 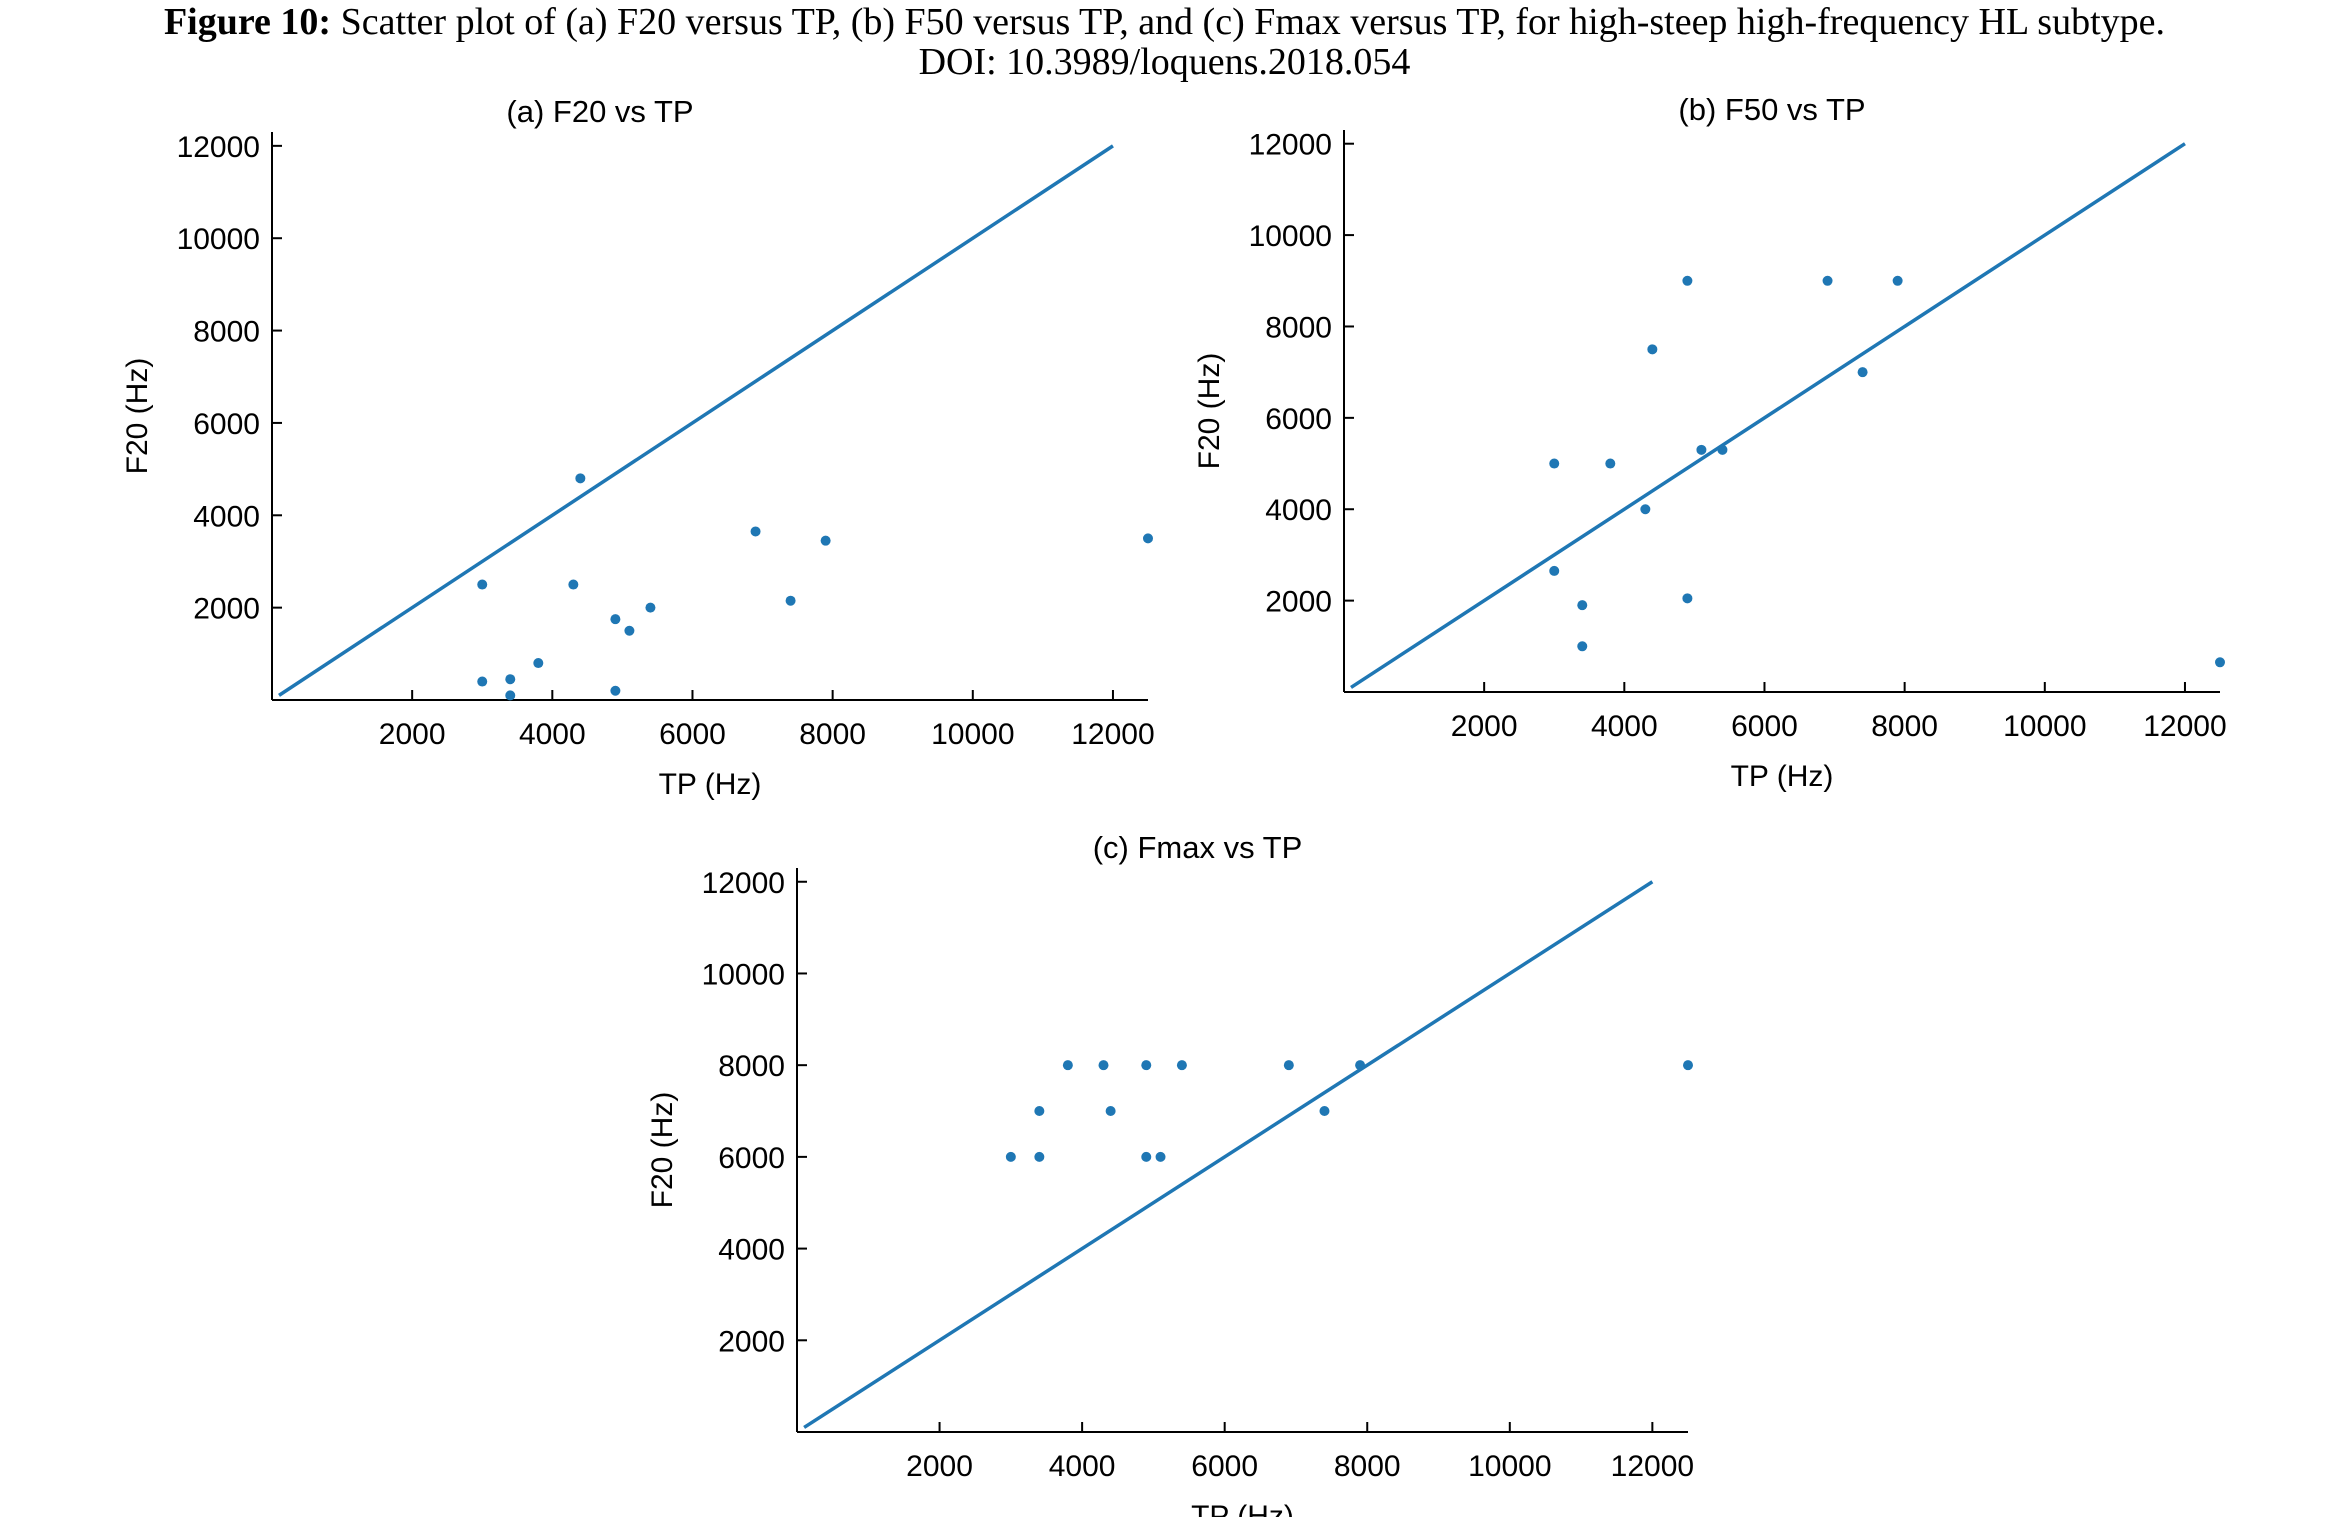 I want to click on panel-title: (a) F20 vs TP, so click(x=599, y=111).